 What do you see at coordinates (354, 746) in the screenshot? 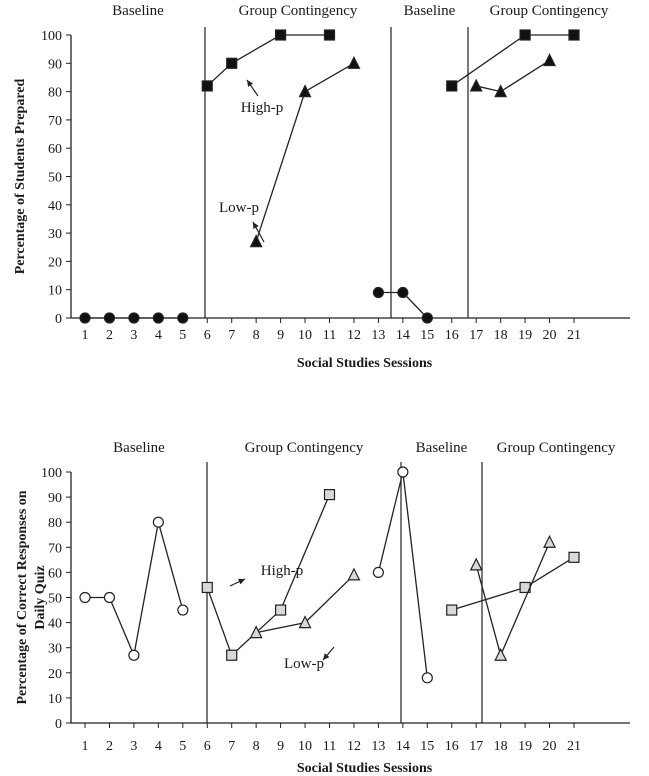
I see `x-tick-label: 12` at bounding box center [354, 746].